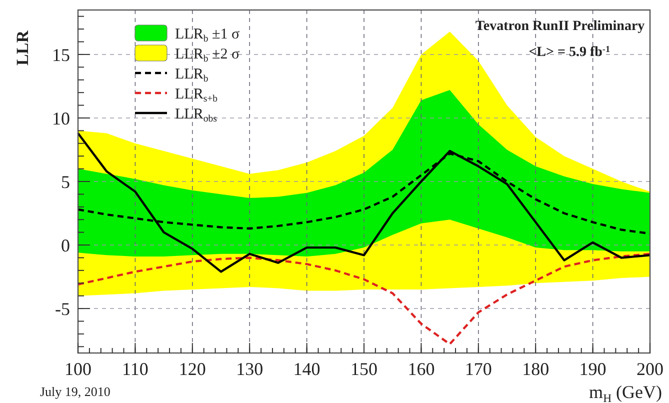 This screenshot has width=669, height=403. I want to click on text: July 19, 2010, so click(75, 391).